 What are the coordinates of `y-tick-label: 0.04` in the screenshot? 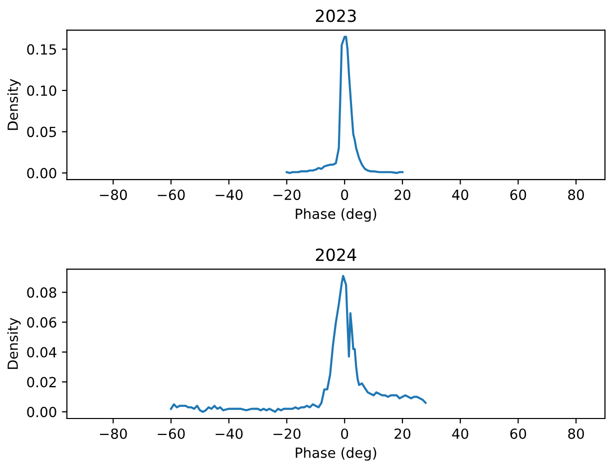 It's located at (41, 352).